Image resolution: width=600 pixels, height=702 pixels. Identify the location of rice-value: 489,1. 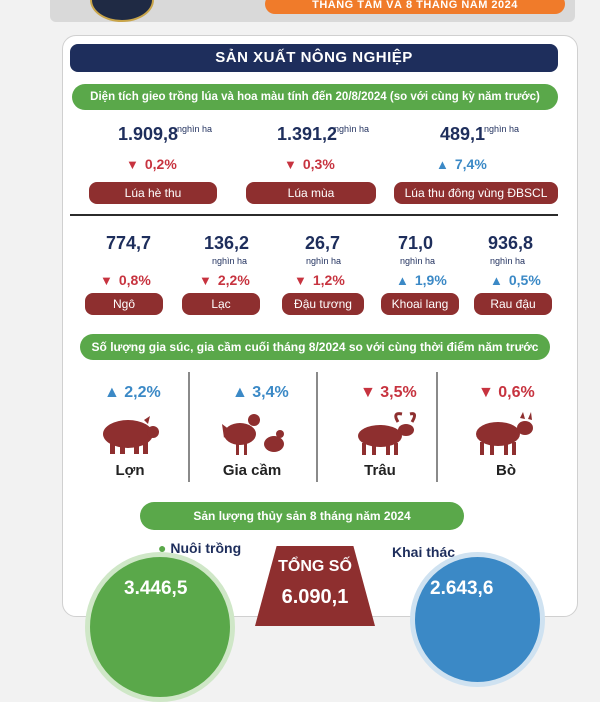
(463, 134).